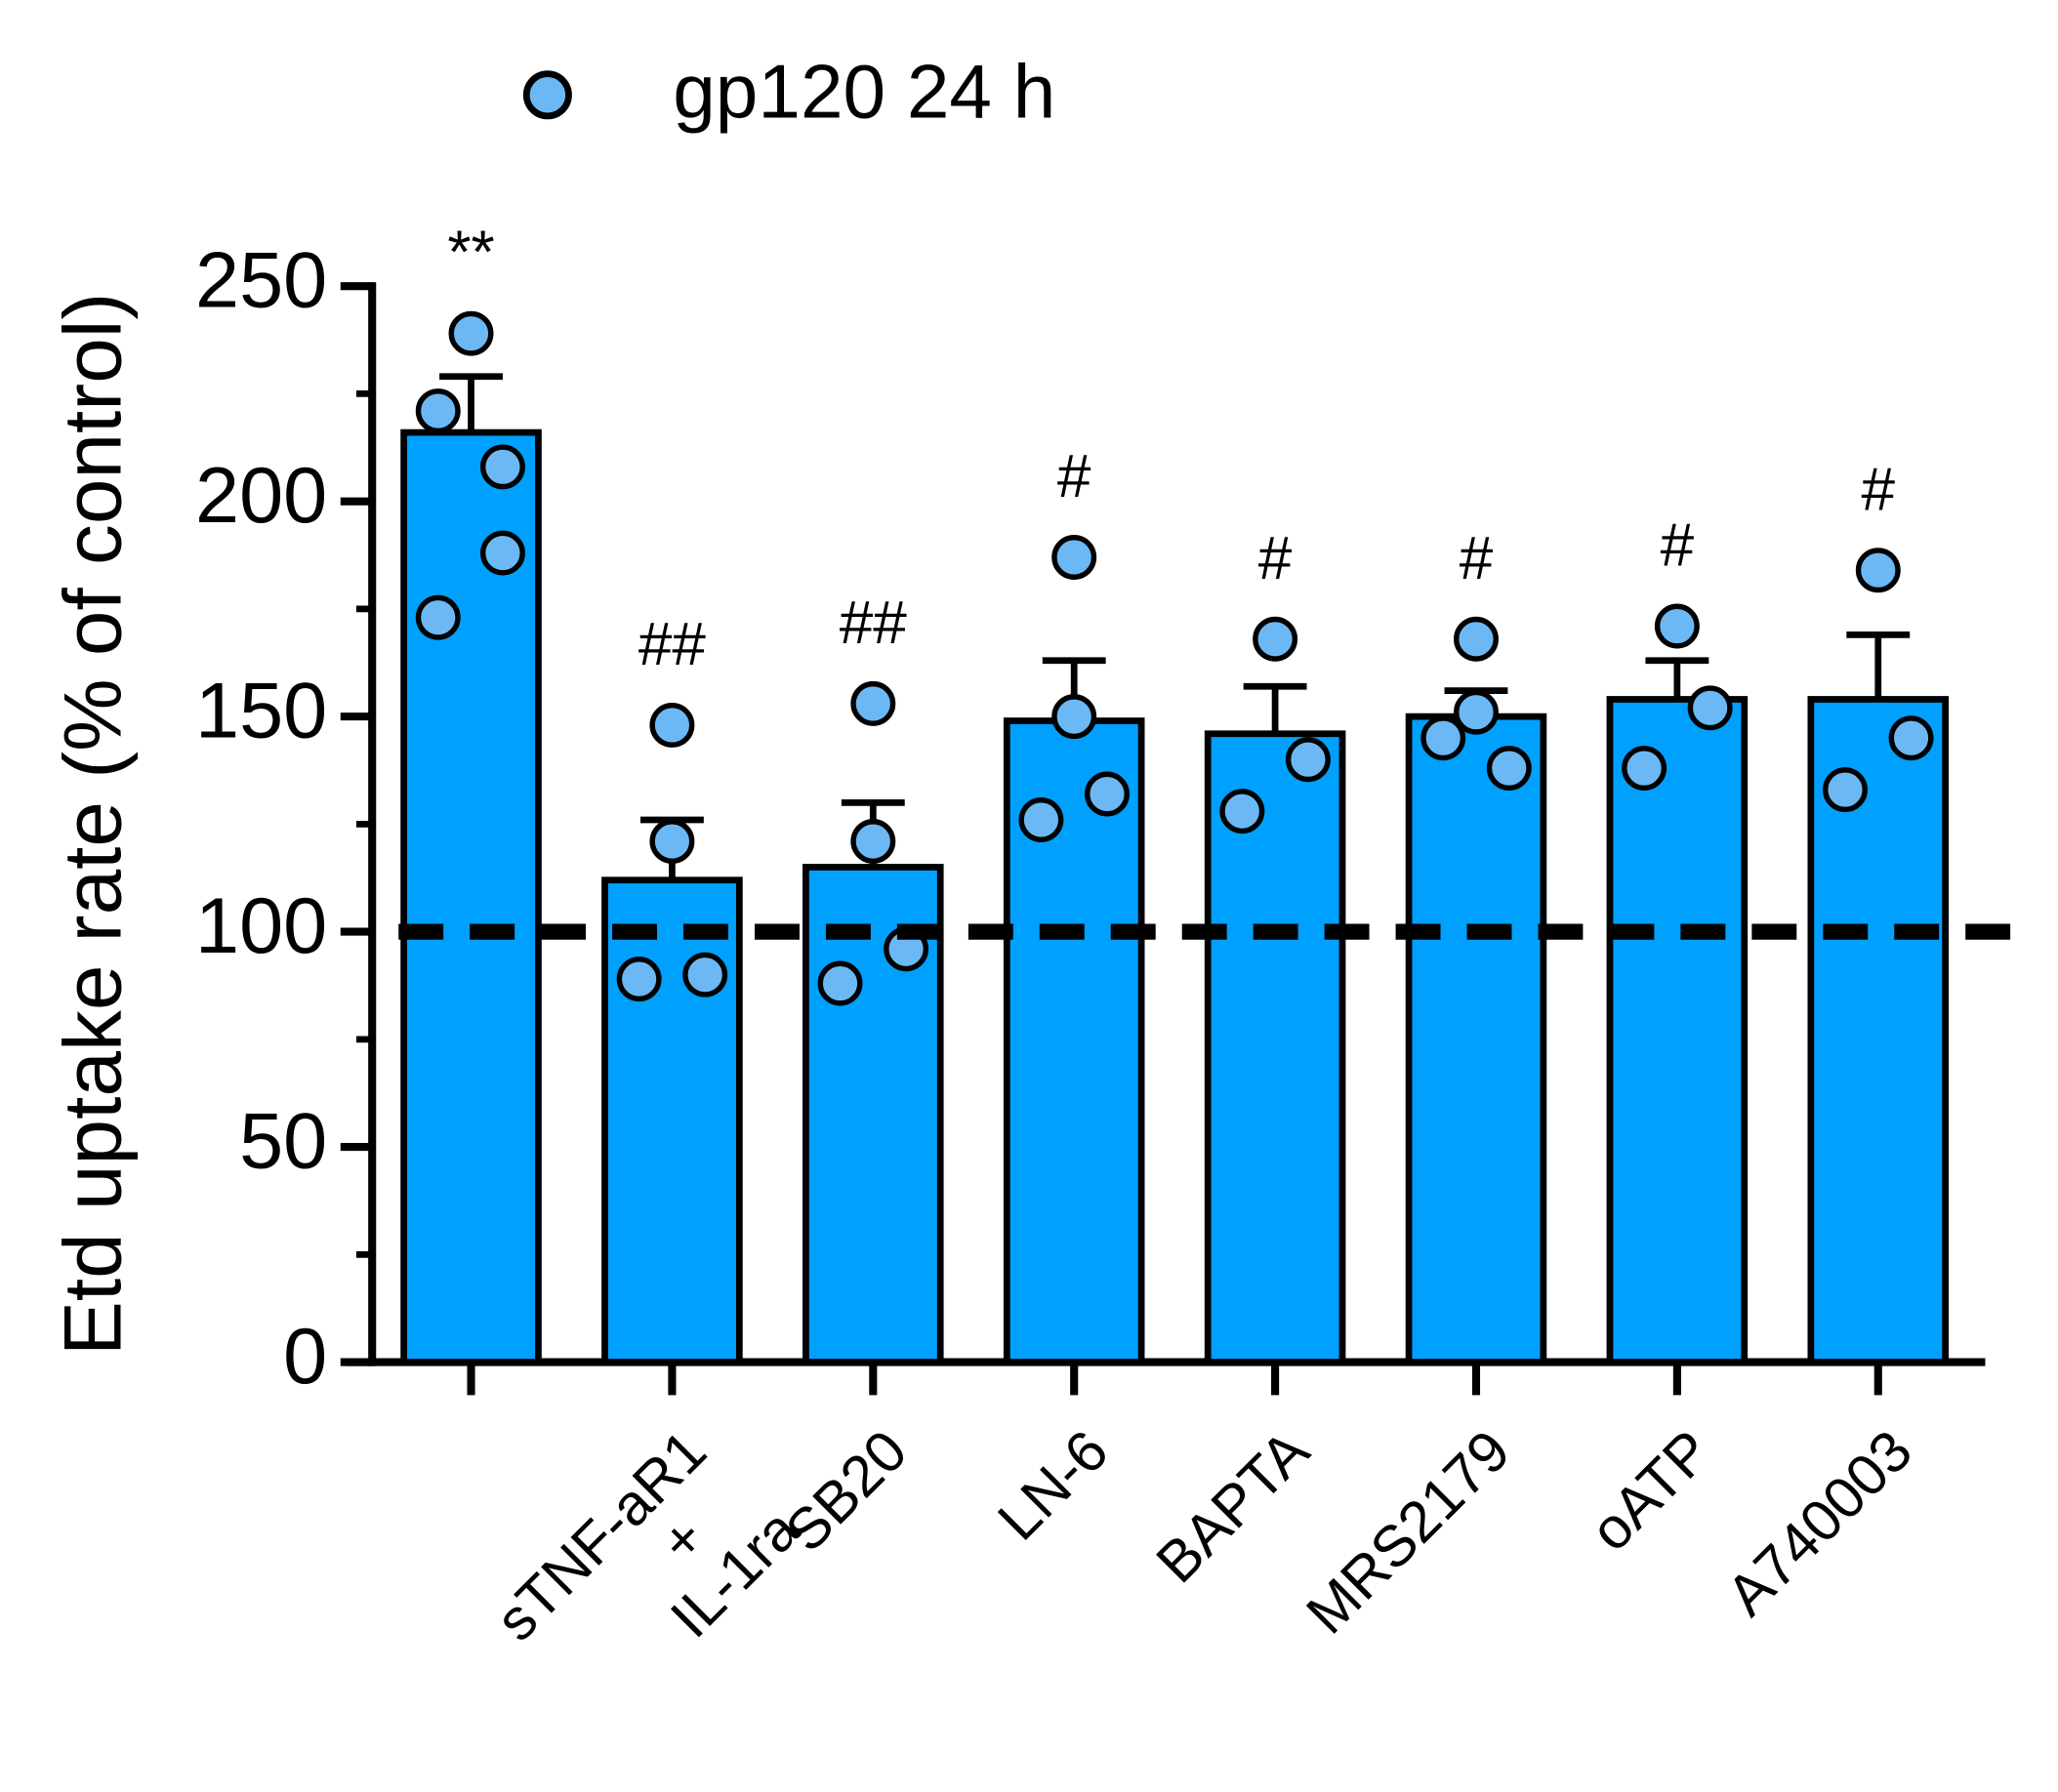  What do you see at coordinates (283, 1142) in the screenshot?
I see `y-tick-label: 50` at bounding box center [283, 1142].